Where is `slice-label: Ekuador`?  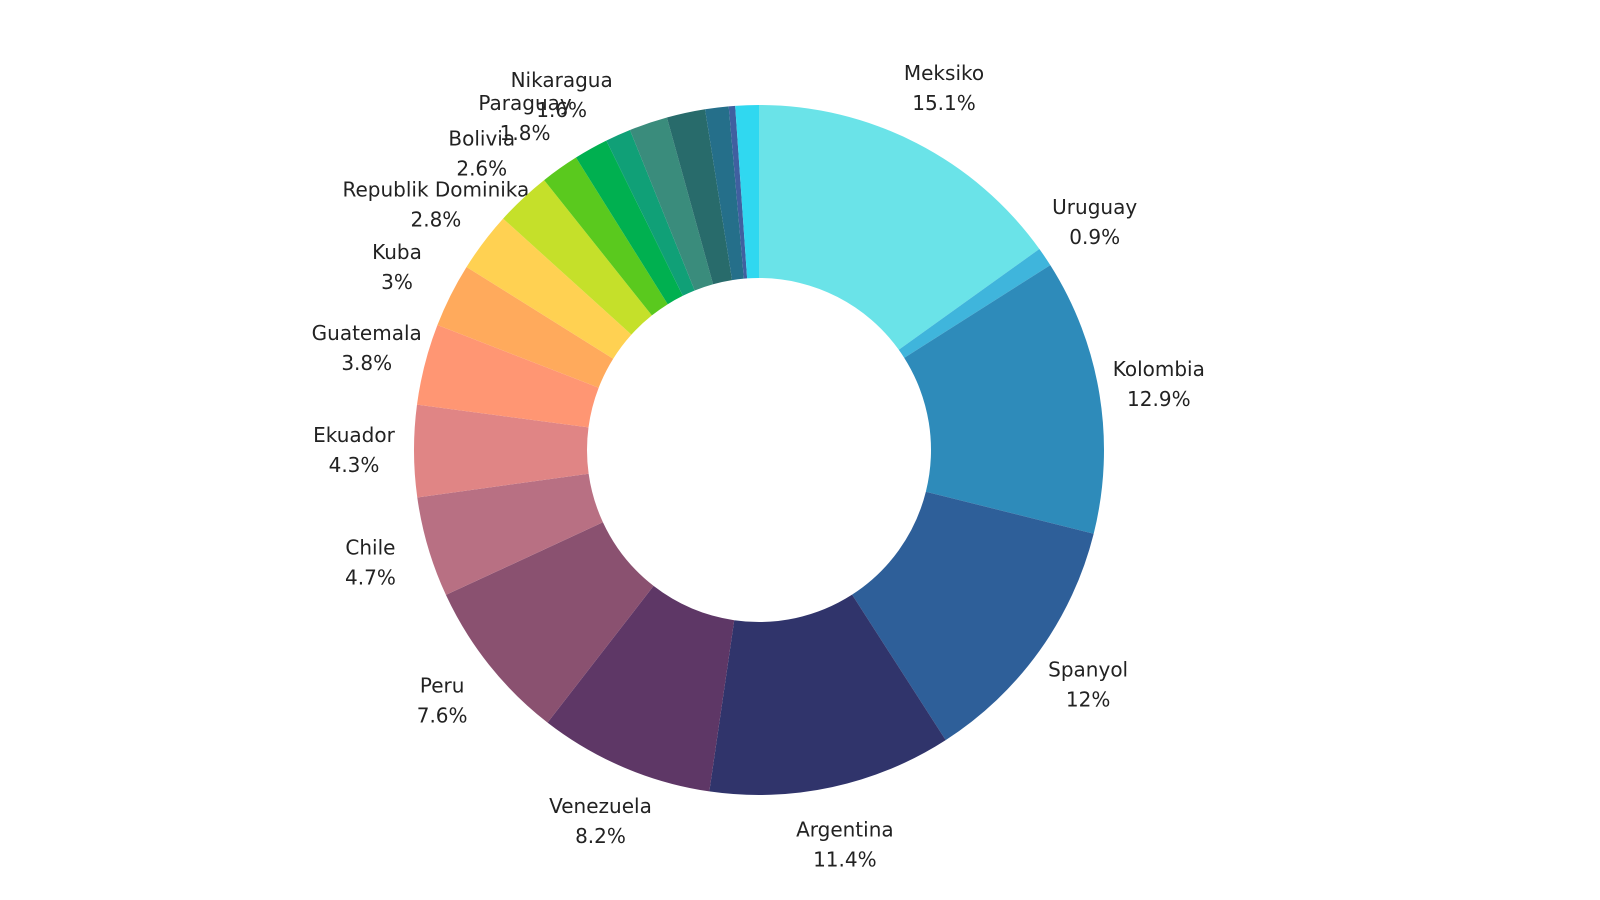
slice-label: Ekuador is located at coordinates (354, 435).